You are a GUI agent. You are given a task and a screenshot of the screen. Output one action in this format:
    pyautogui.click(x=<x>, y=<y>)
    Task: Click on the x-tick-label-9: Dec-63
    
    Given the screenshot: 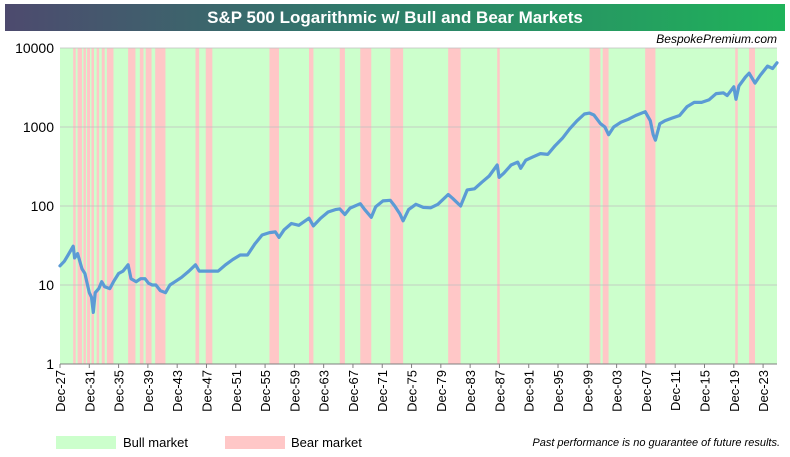 What is the action you would take?
    pyautogui.click(x=324, y=391)
    